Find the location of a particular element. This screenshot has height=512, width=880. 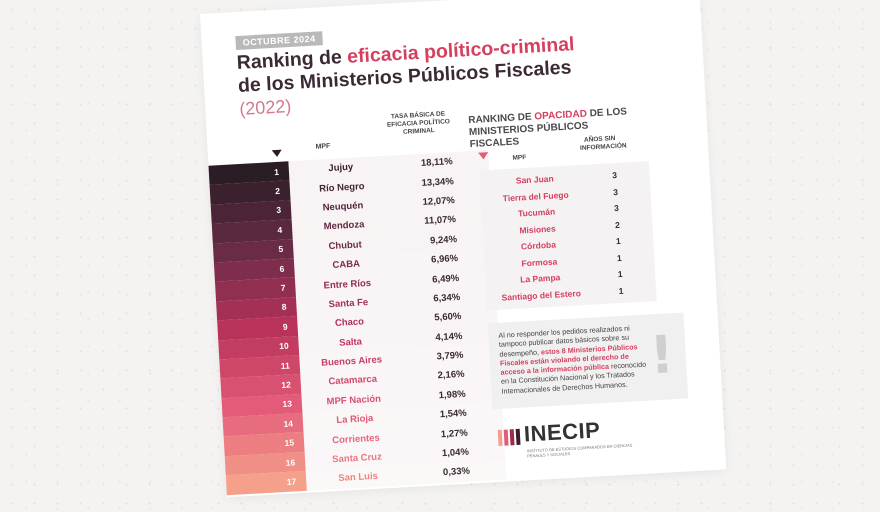

rank-mpf-name: Catamarca is located at coordinates (353, 381).